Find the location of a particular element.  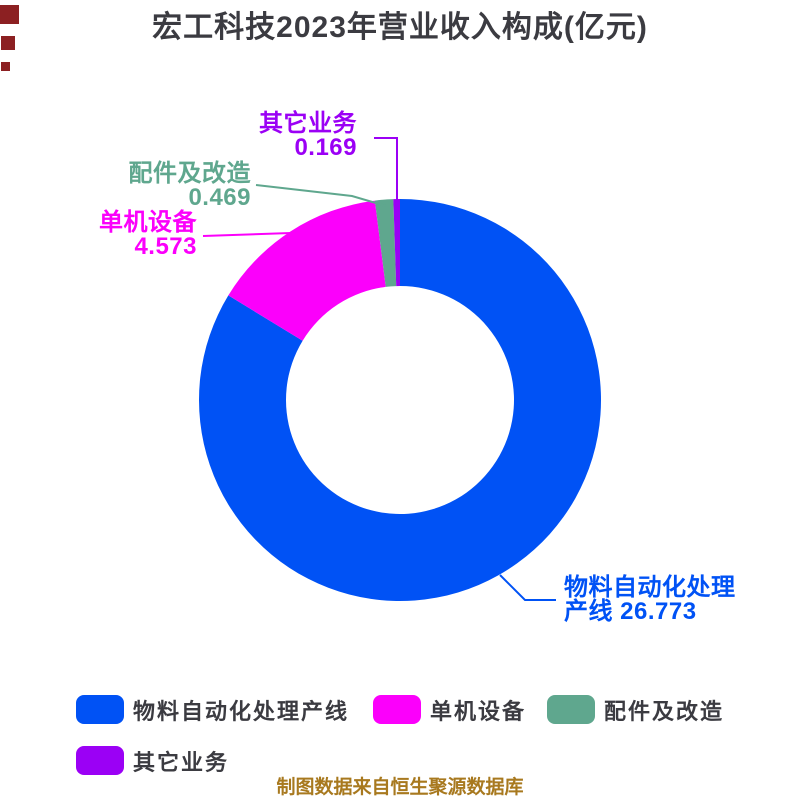

legend-label: 其它业务 is located at coordinates (181, 762).